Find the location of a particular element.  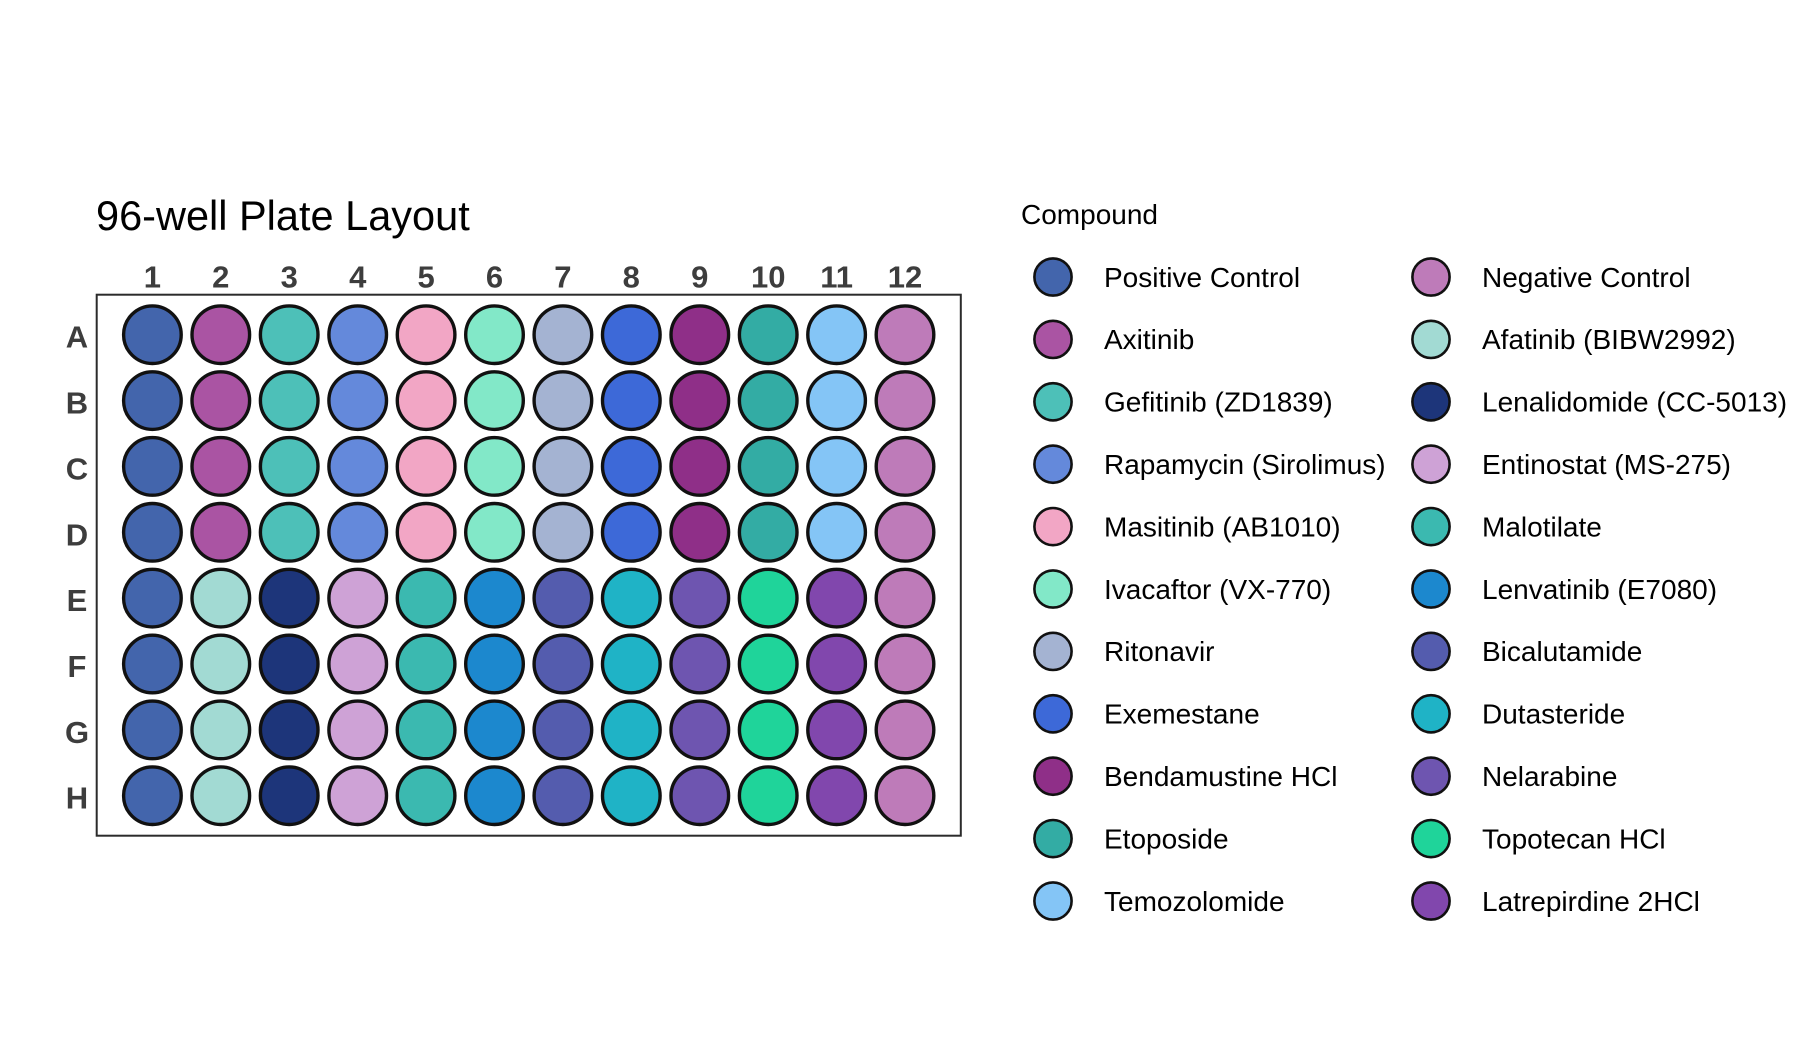

svg-text: Topotecan HCl is located at coordinates (1574, 838).